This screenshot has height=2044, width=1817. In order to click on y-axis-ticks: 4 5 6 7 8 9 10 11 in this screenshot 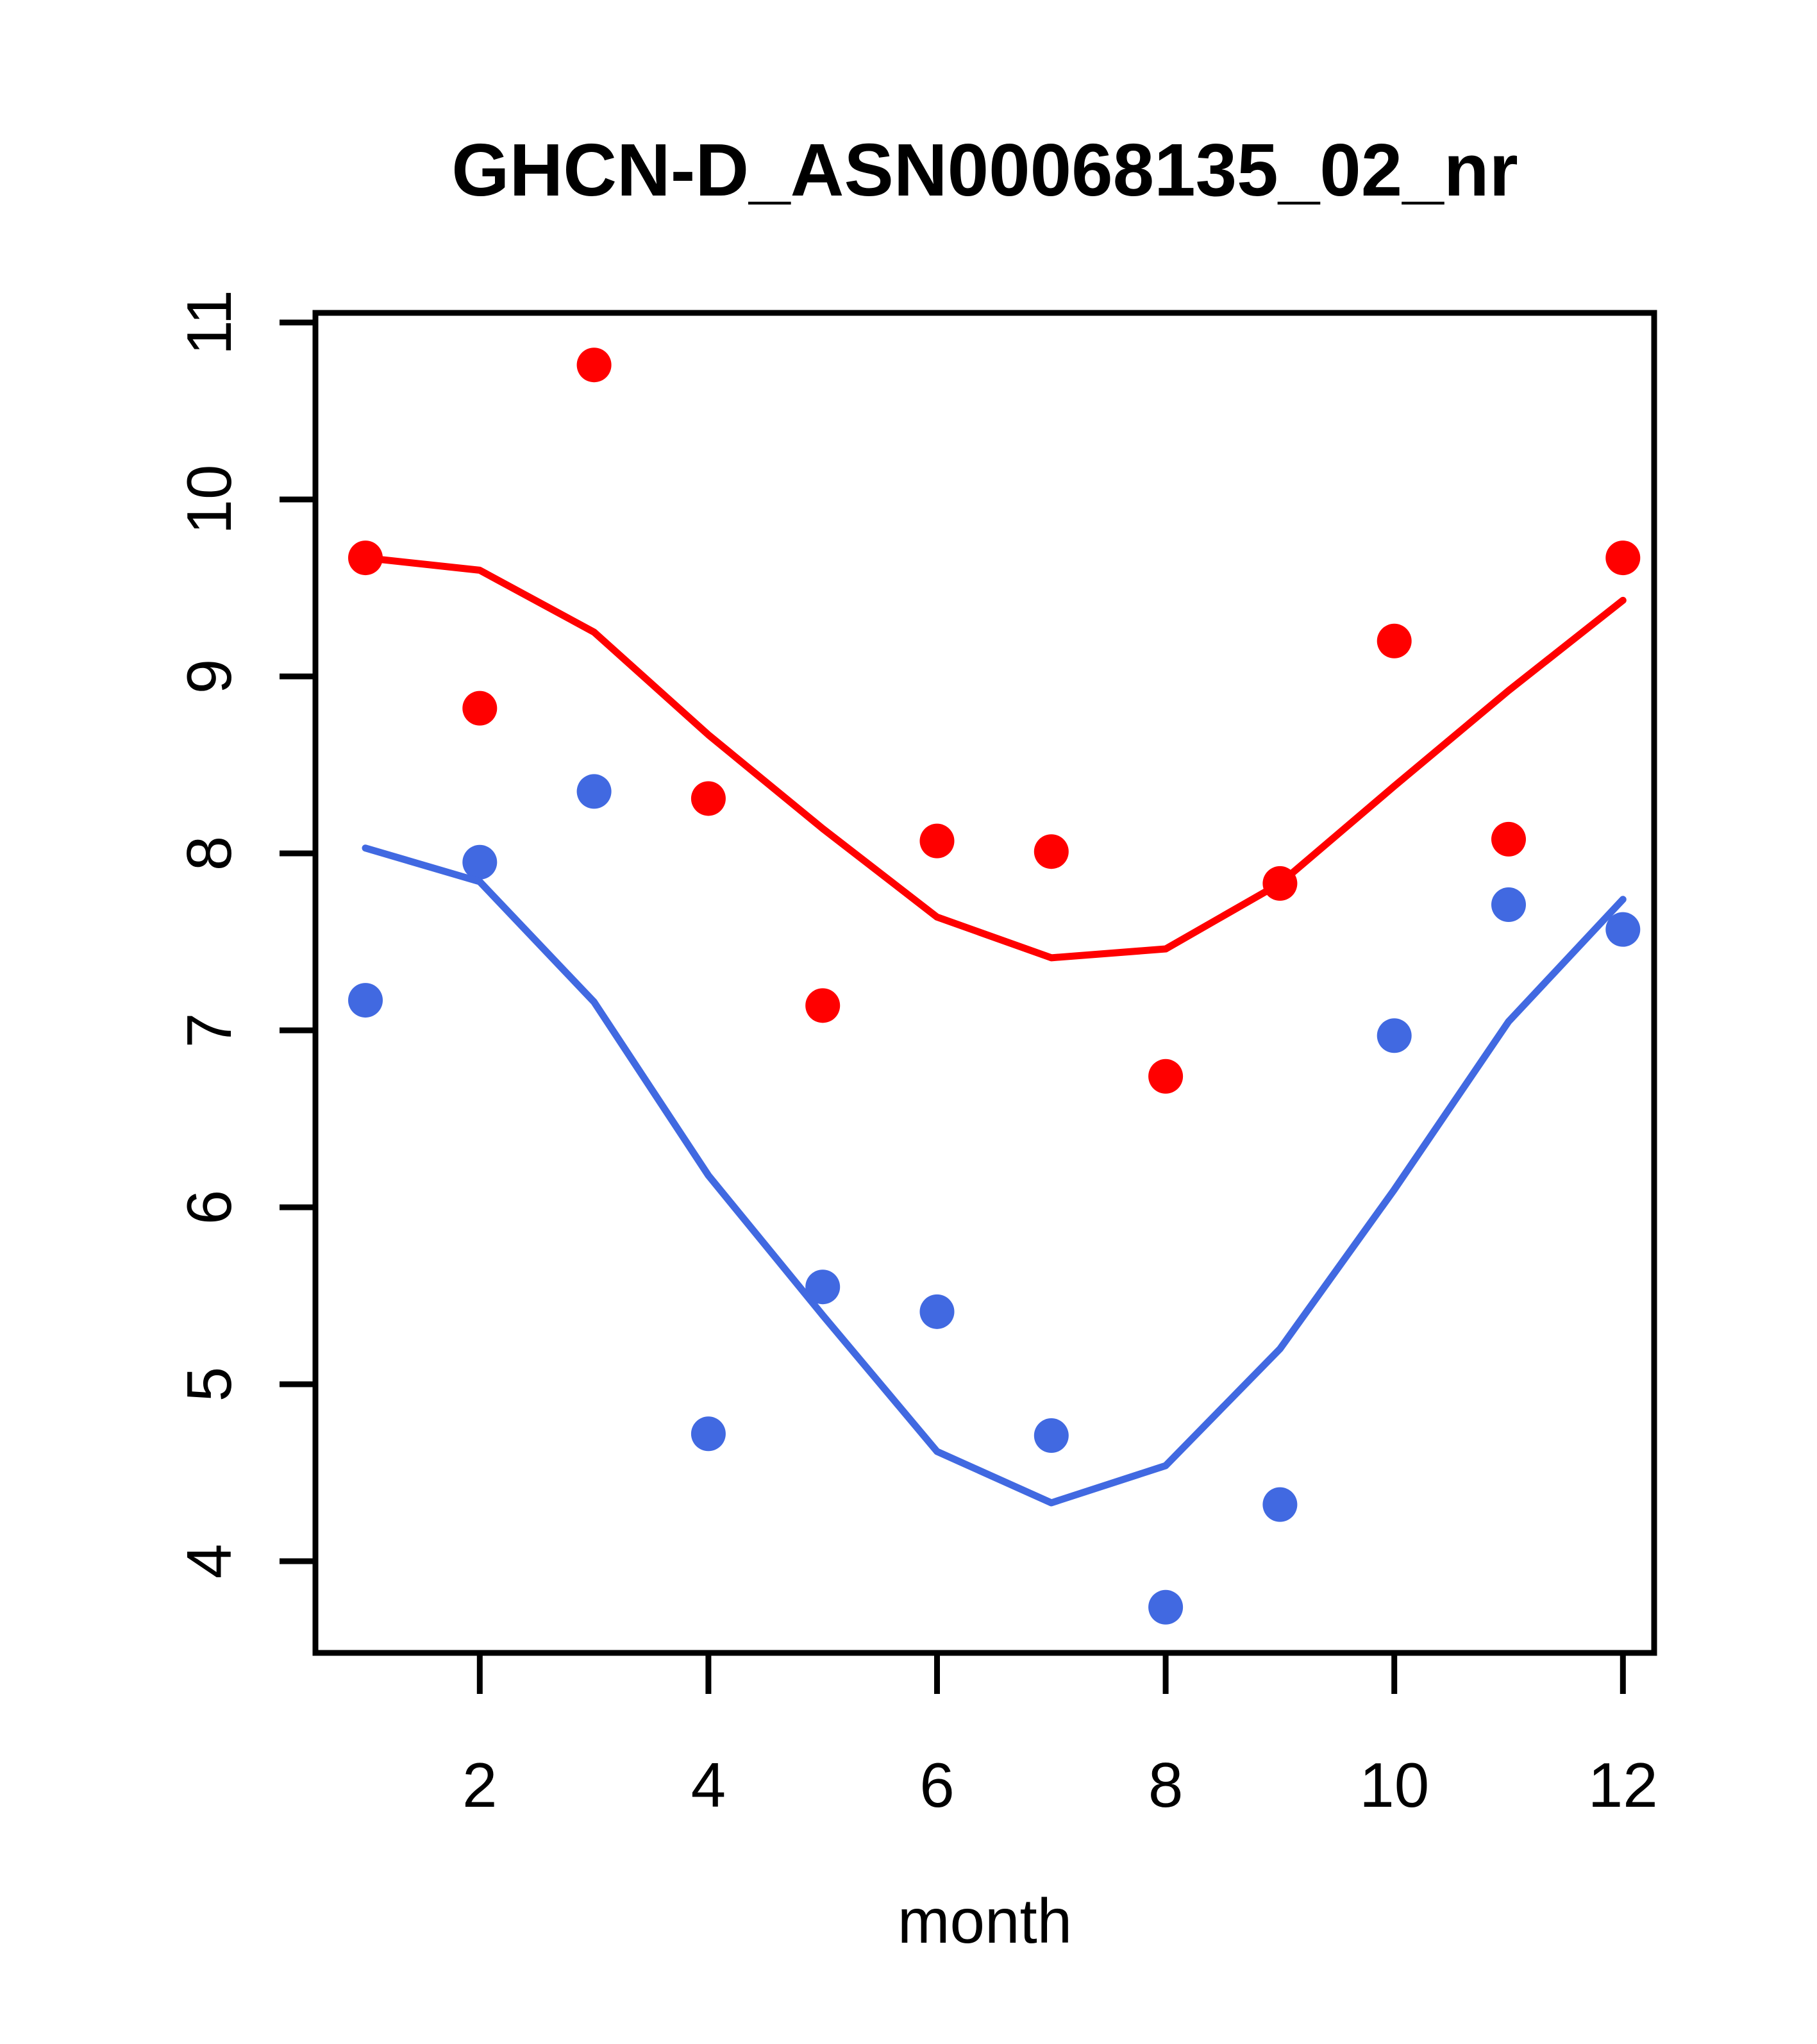, I will do `click(245, 934)`.